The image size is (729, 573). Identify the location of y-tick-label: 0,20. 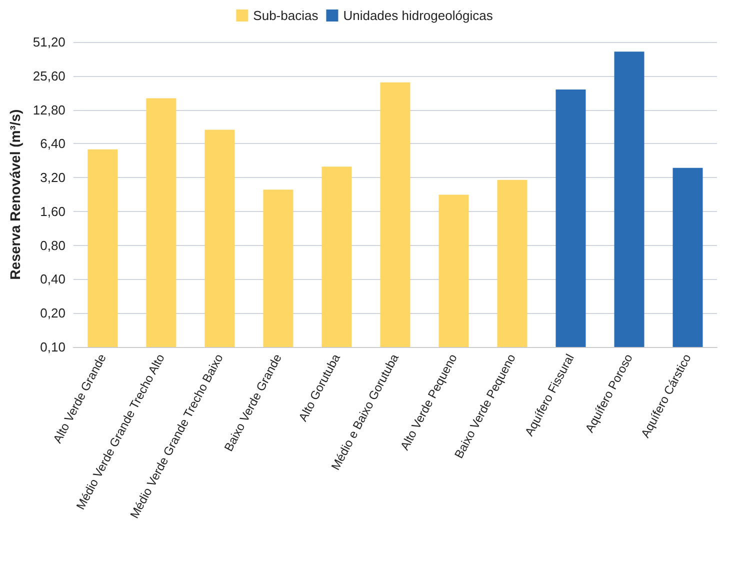
(53, 313).